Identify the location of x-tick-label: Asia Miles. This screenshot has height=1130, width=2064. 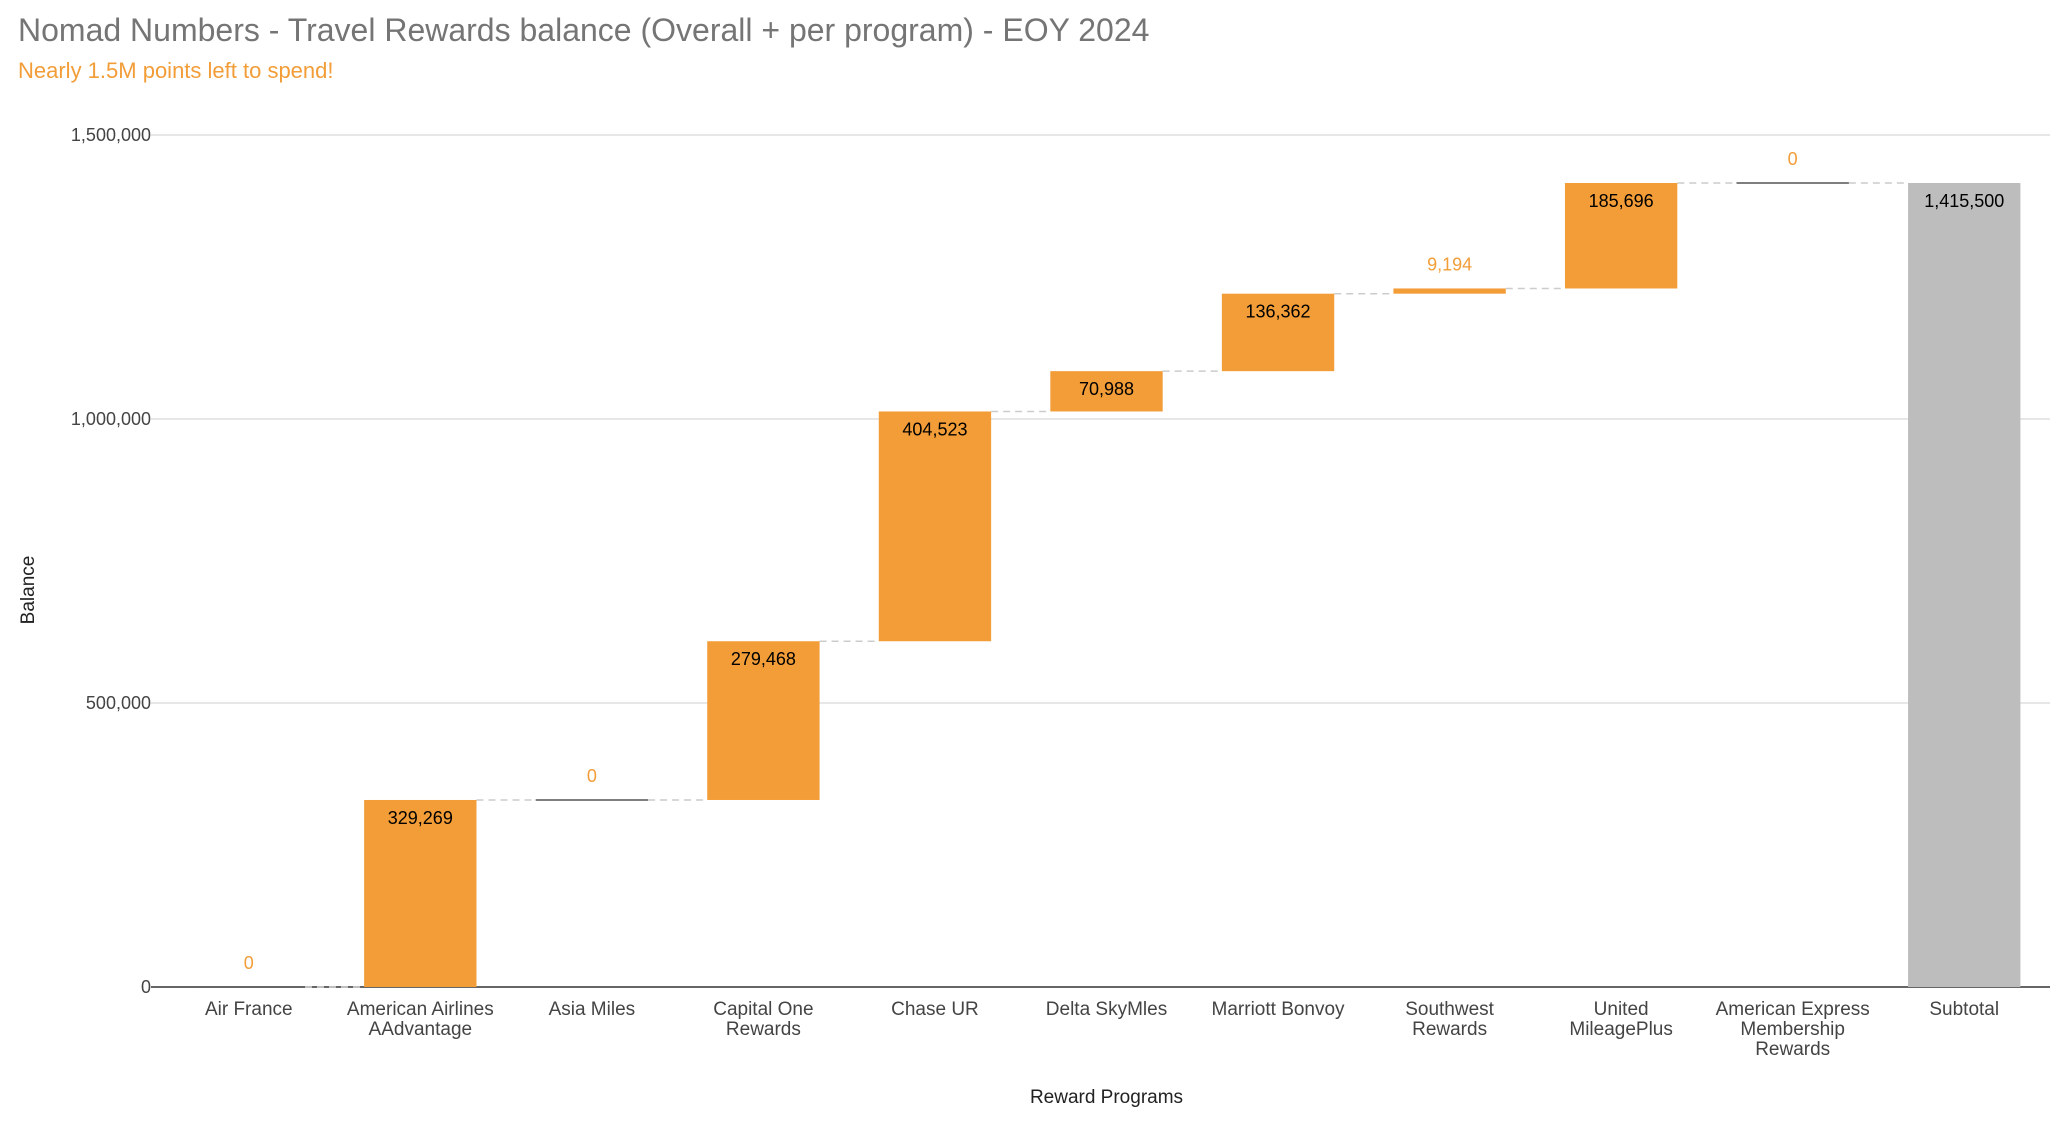
(592, 1009).